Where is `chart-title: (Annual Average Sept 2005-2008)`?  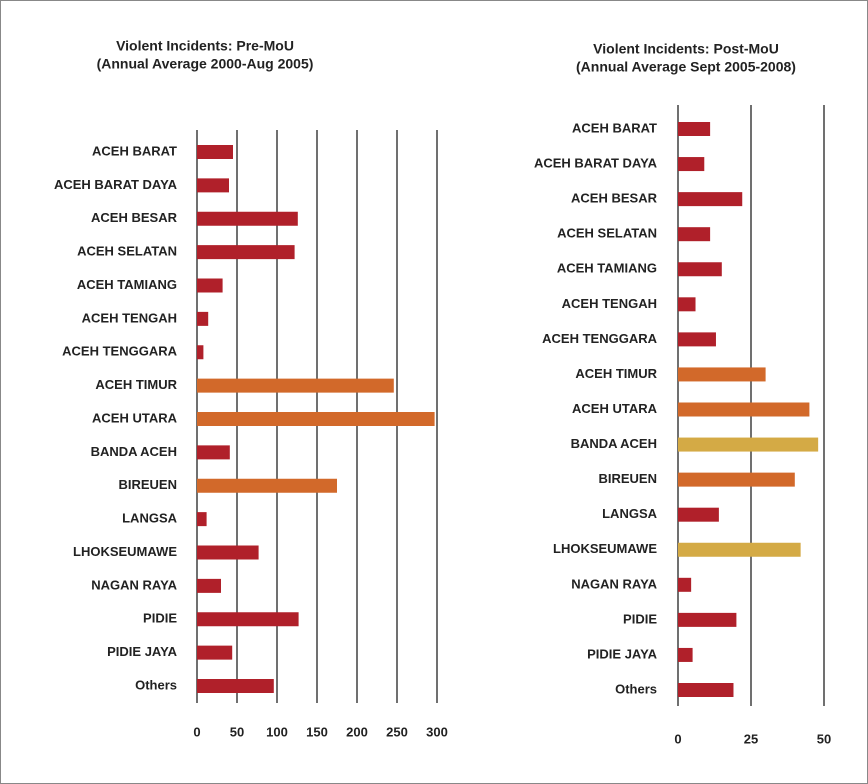
chart-title: (Annual Average Sept 2005-2008) is located at coordinates (686, 67).